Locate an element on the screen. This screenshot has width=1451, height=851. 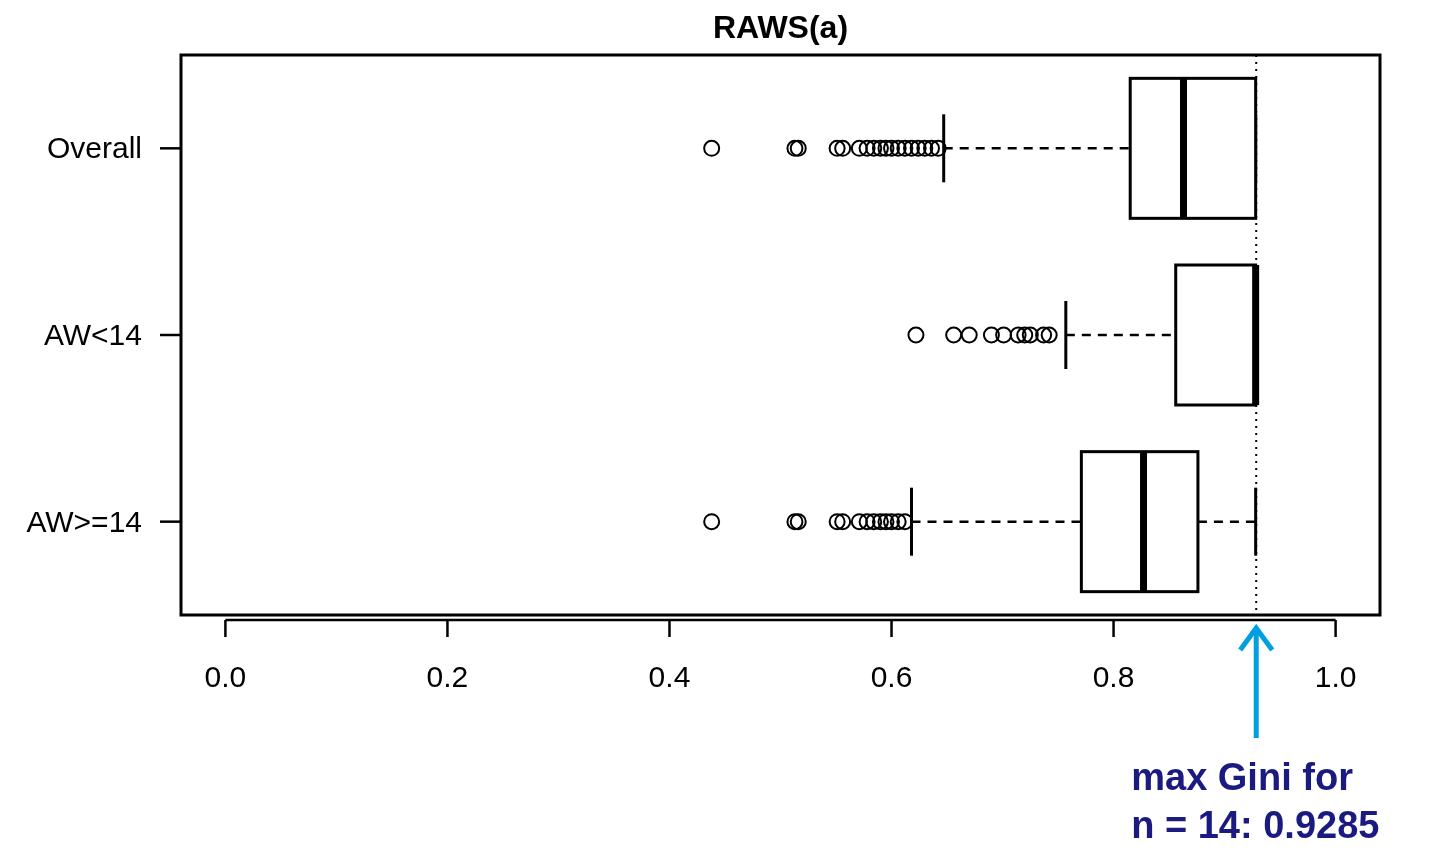
y-tick-label: Overall is located at coordinates (94, 148).